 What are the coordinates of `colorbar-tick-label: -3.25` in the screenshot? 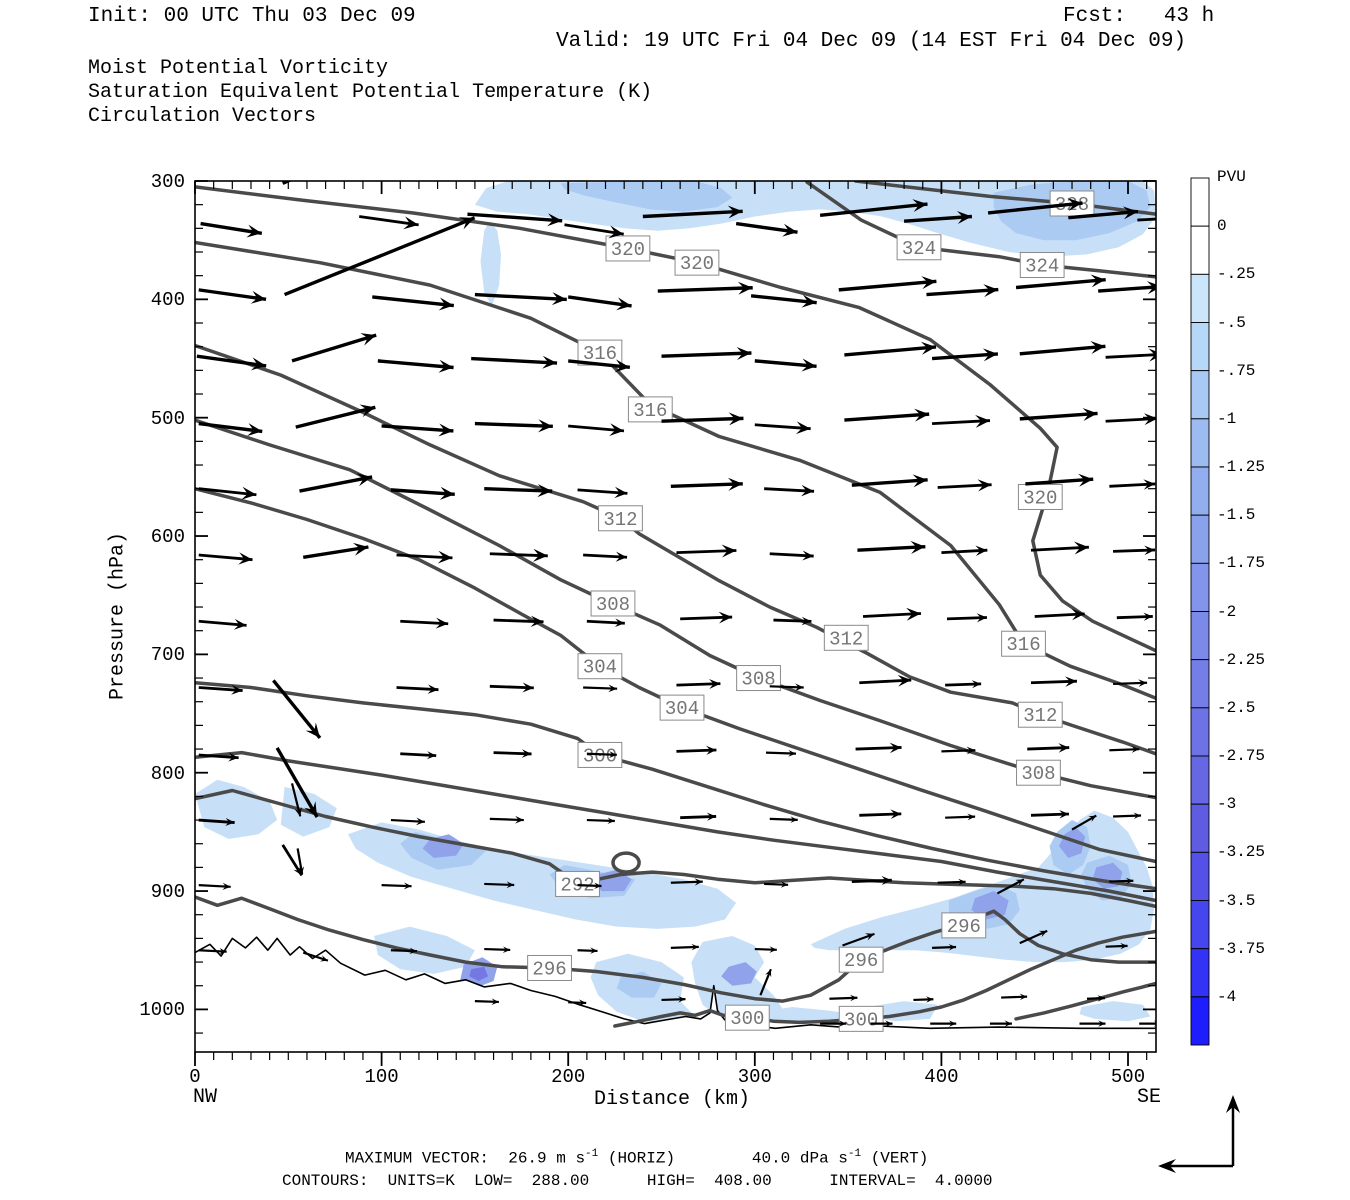 It's located at (1241, 852).